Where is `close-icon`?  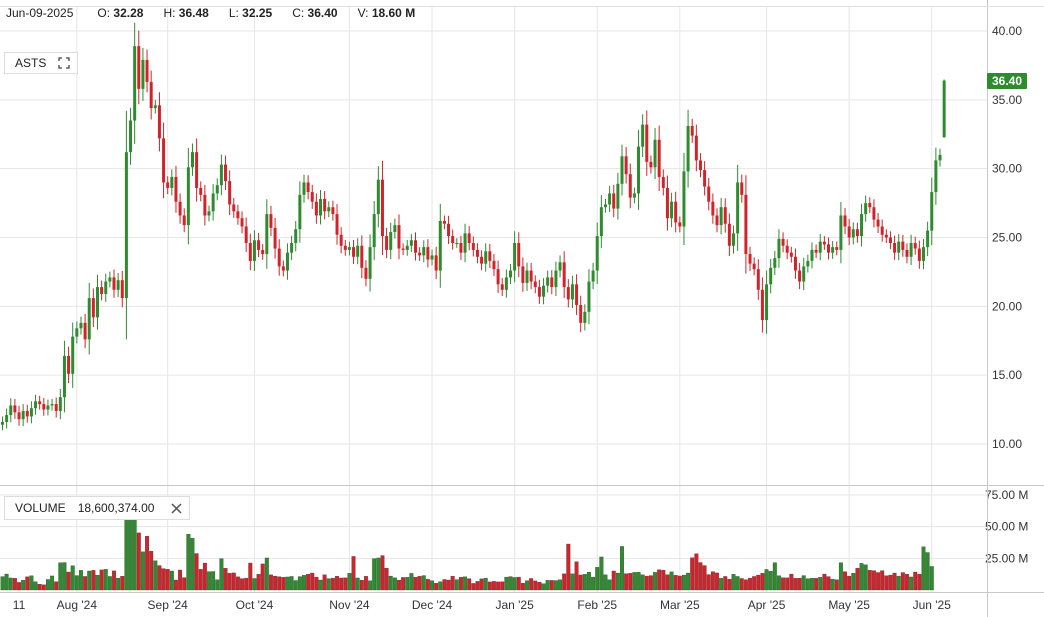 close-icon is located at coordinates (176, 508).